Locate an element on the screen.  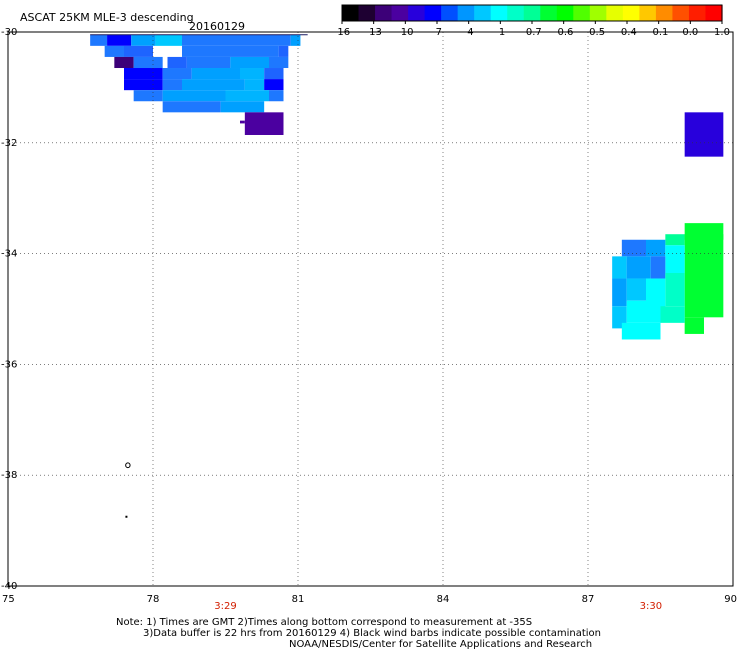
y-tick-32: -32 is located at coordinates (9, 143).